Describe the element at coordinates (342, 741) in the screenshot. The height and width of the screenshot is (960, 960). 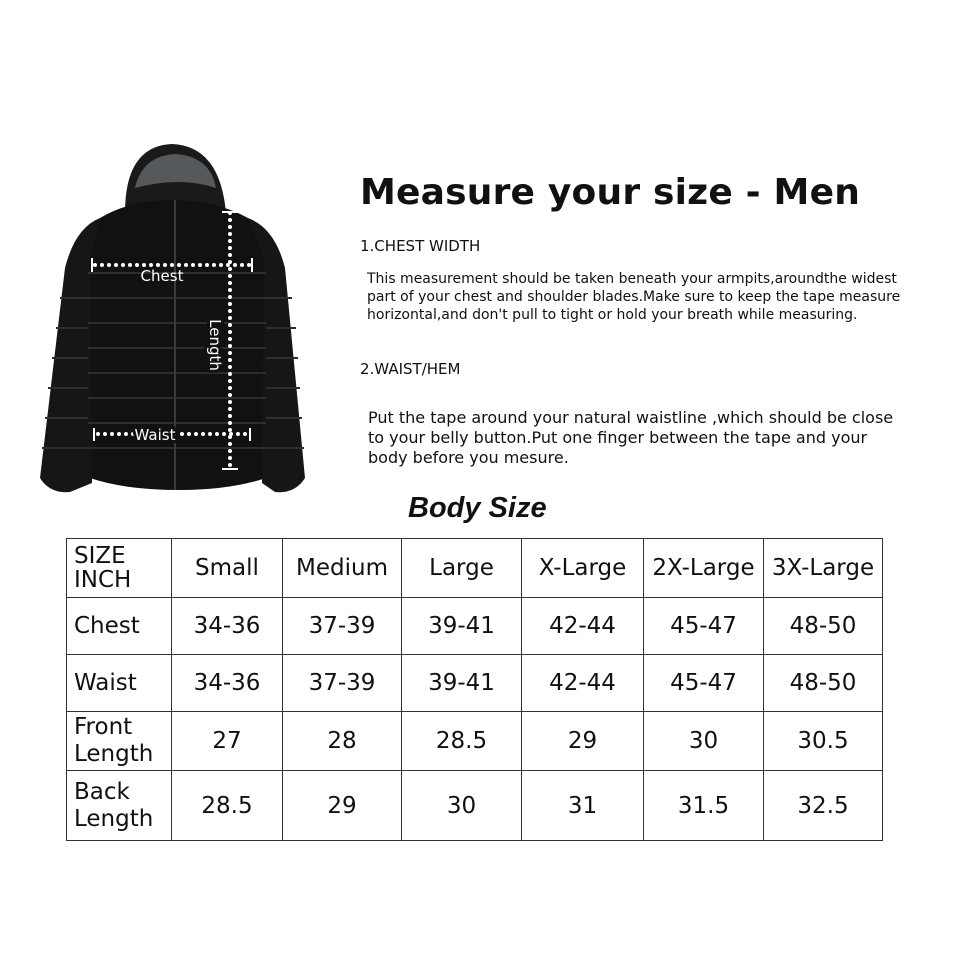
I see `table-cell: 28` at that location.